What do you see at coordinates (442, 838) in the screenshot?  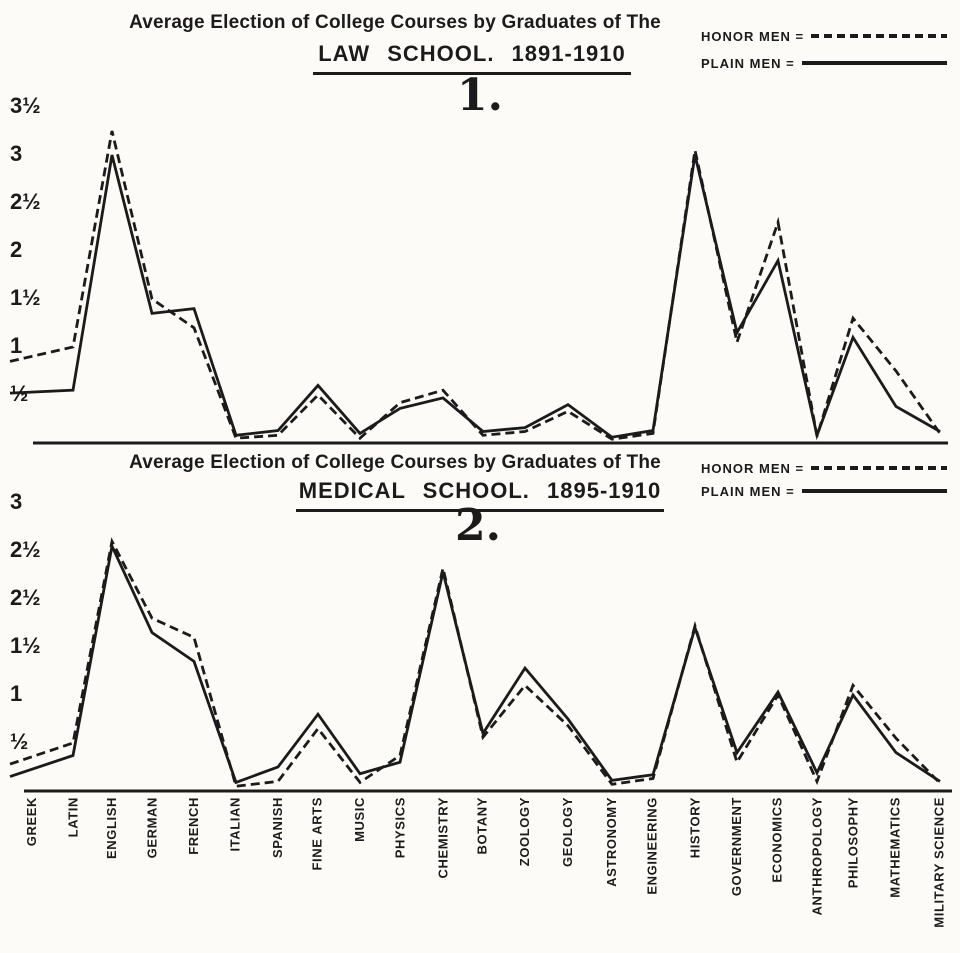 I see `x-axis-label-chemistry: CHEMISTRY` at bounding box center [442, 838].